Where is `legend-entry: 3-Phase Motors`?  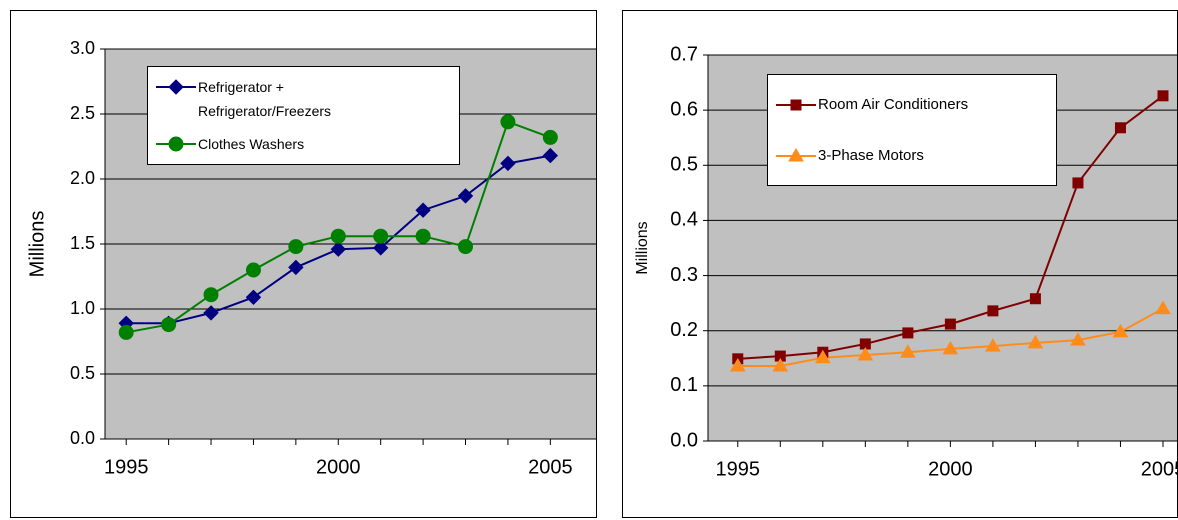
legend-entry: 3-Phase Motors is located at coordinates (912, 156).